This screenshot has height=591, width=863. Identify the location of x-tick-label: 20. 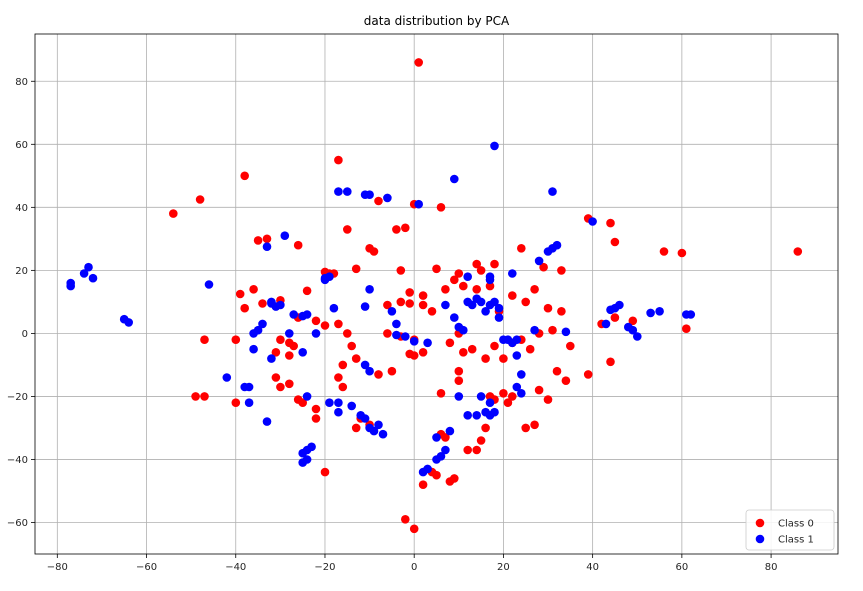
(503, 567).